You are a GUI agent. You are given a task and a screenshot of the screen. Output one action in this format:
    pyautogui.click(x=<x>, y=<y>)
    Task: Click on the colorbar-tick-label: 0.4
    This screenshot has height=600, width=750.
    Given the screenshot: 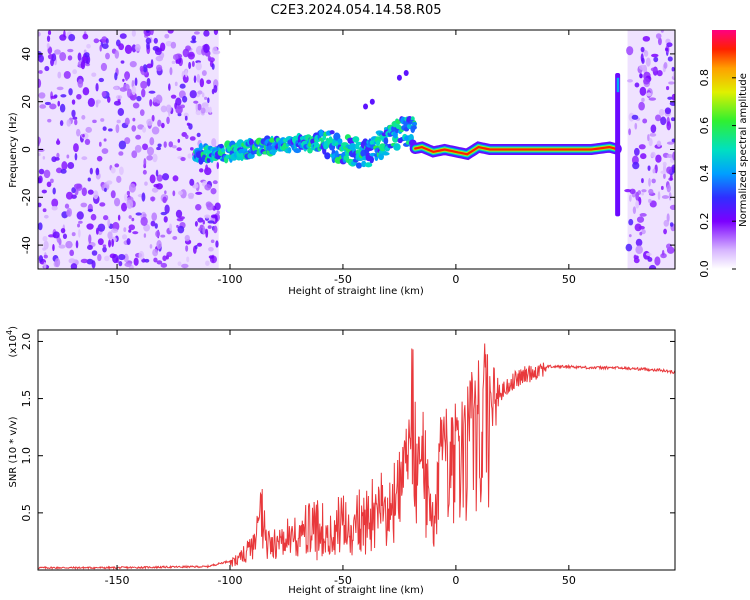 What is the action you would take?
    pyautogui.click(x=704, y=174)
    